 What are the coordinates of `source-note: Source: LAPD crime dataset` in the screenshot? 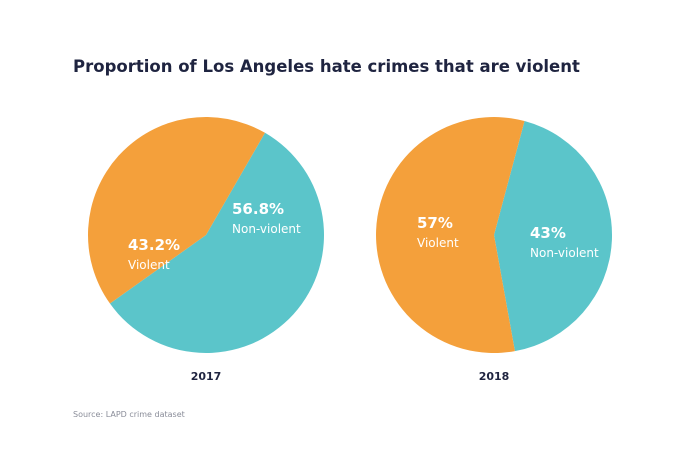 It's located at (129, 414).